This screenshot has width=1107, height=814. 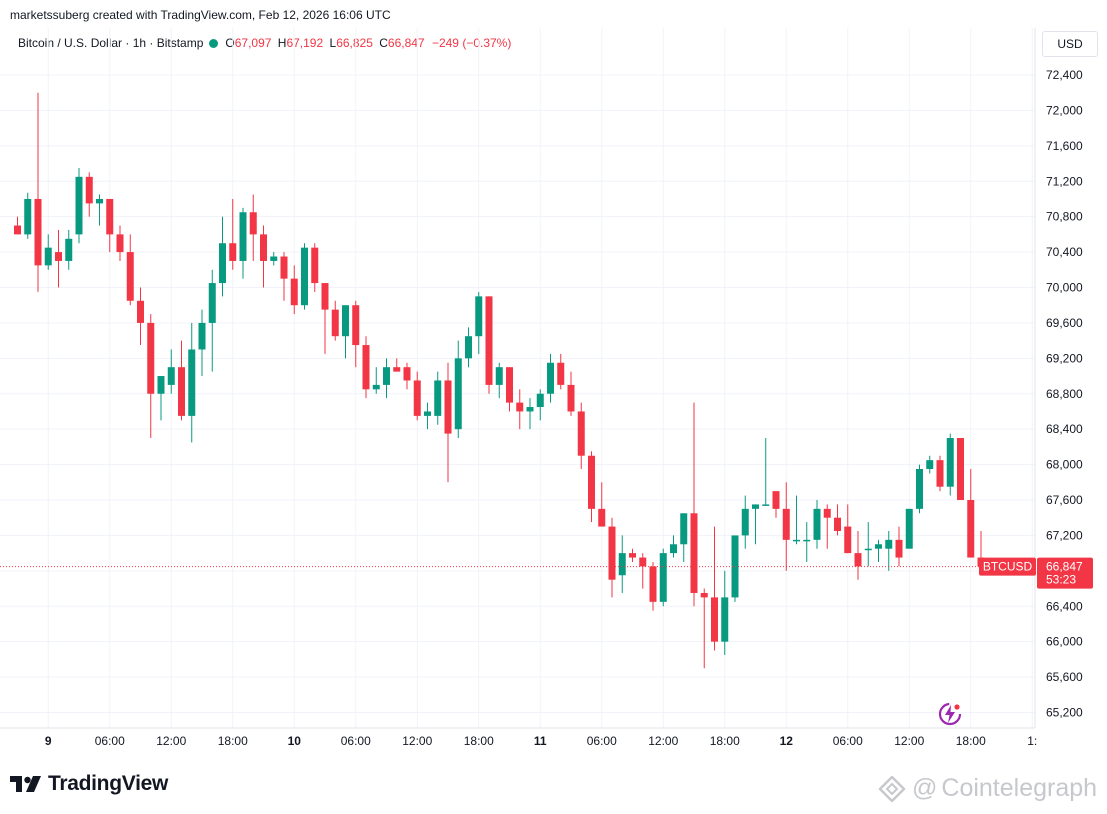 I want to click on price-tick-label: 71,200, so click(x=1064, y=181).